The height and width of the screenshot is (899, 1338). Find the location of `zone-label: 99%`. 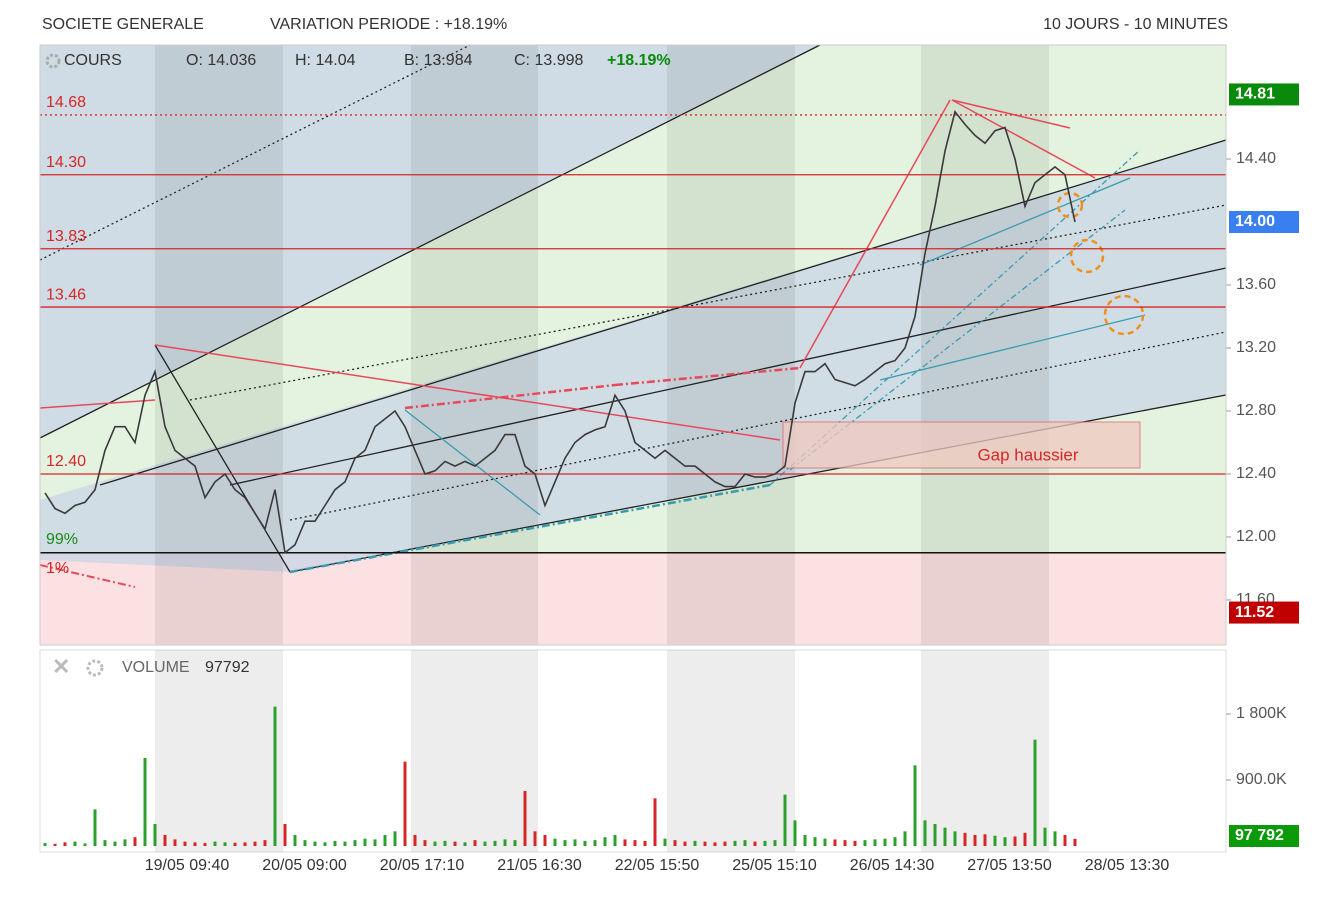

zone-label: 99% is located at coordinates (62, 539).